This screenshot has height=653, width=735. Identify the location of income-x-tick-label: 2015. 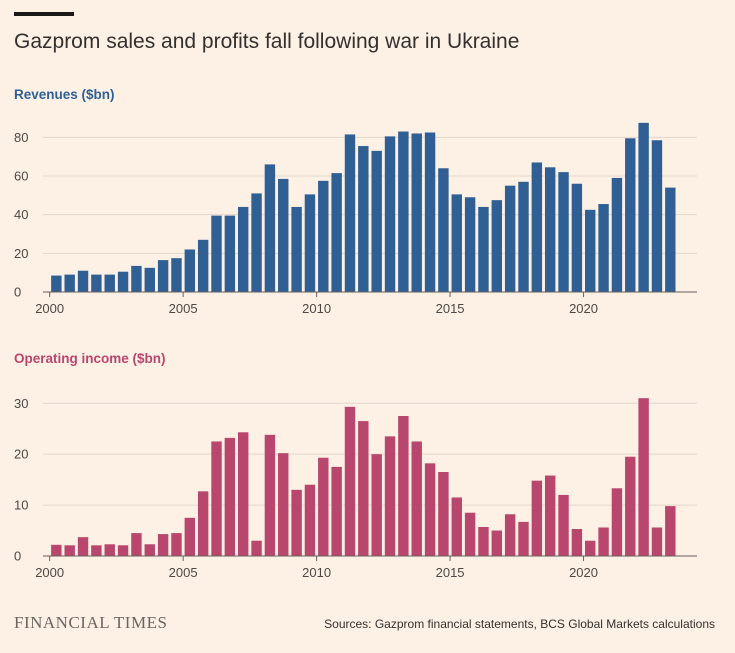
(450, 572).